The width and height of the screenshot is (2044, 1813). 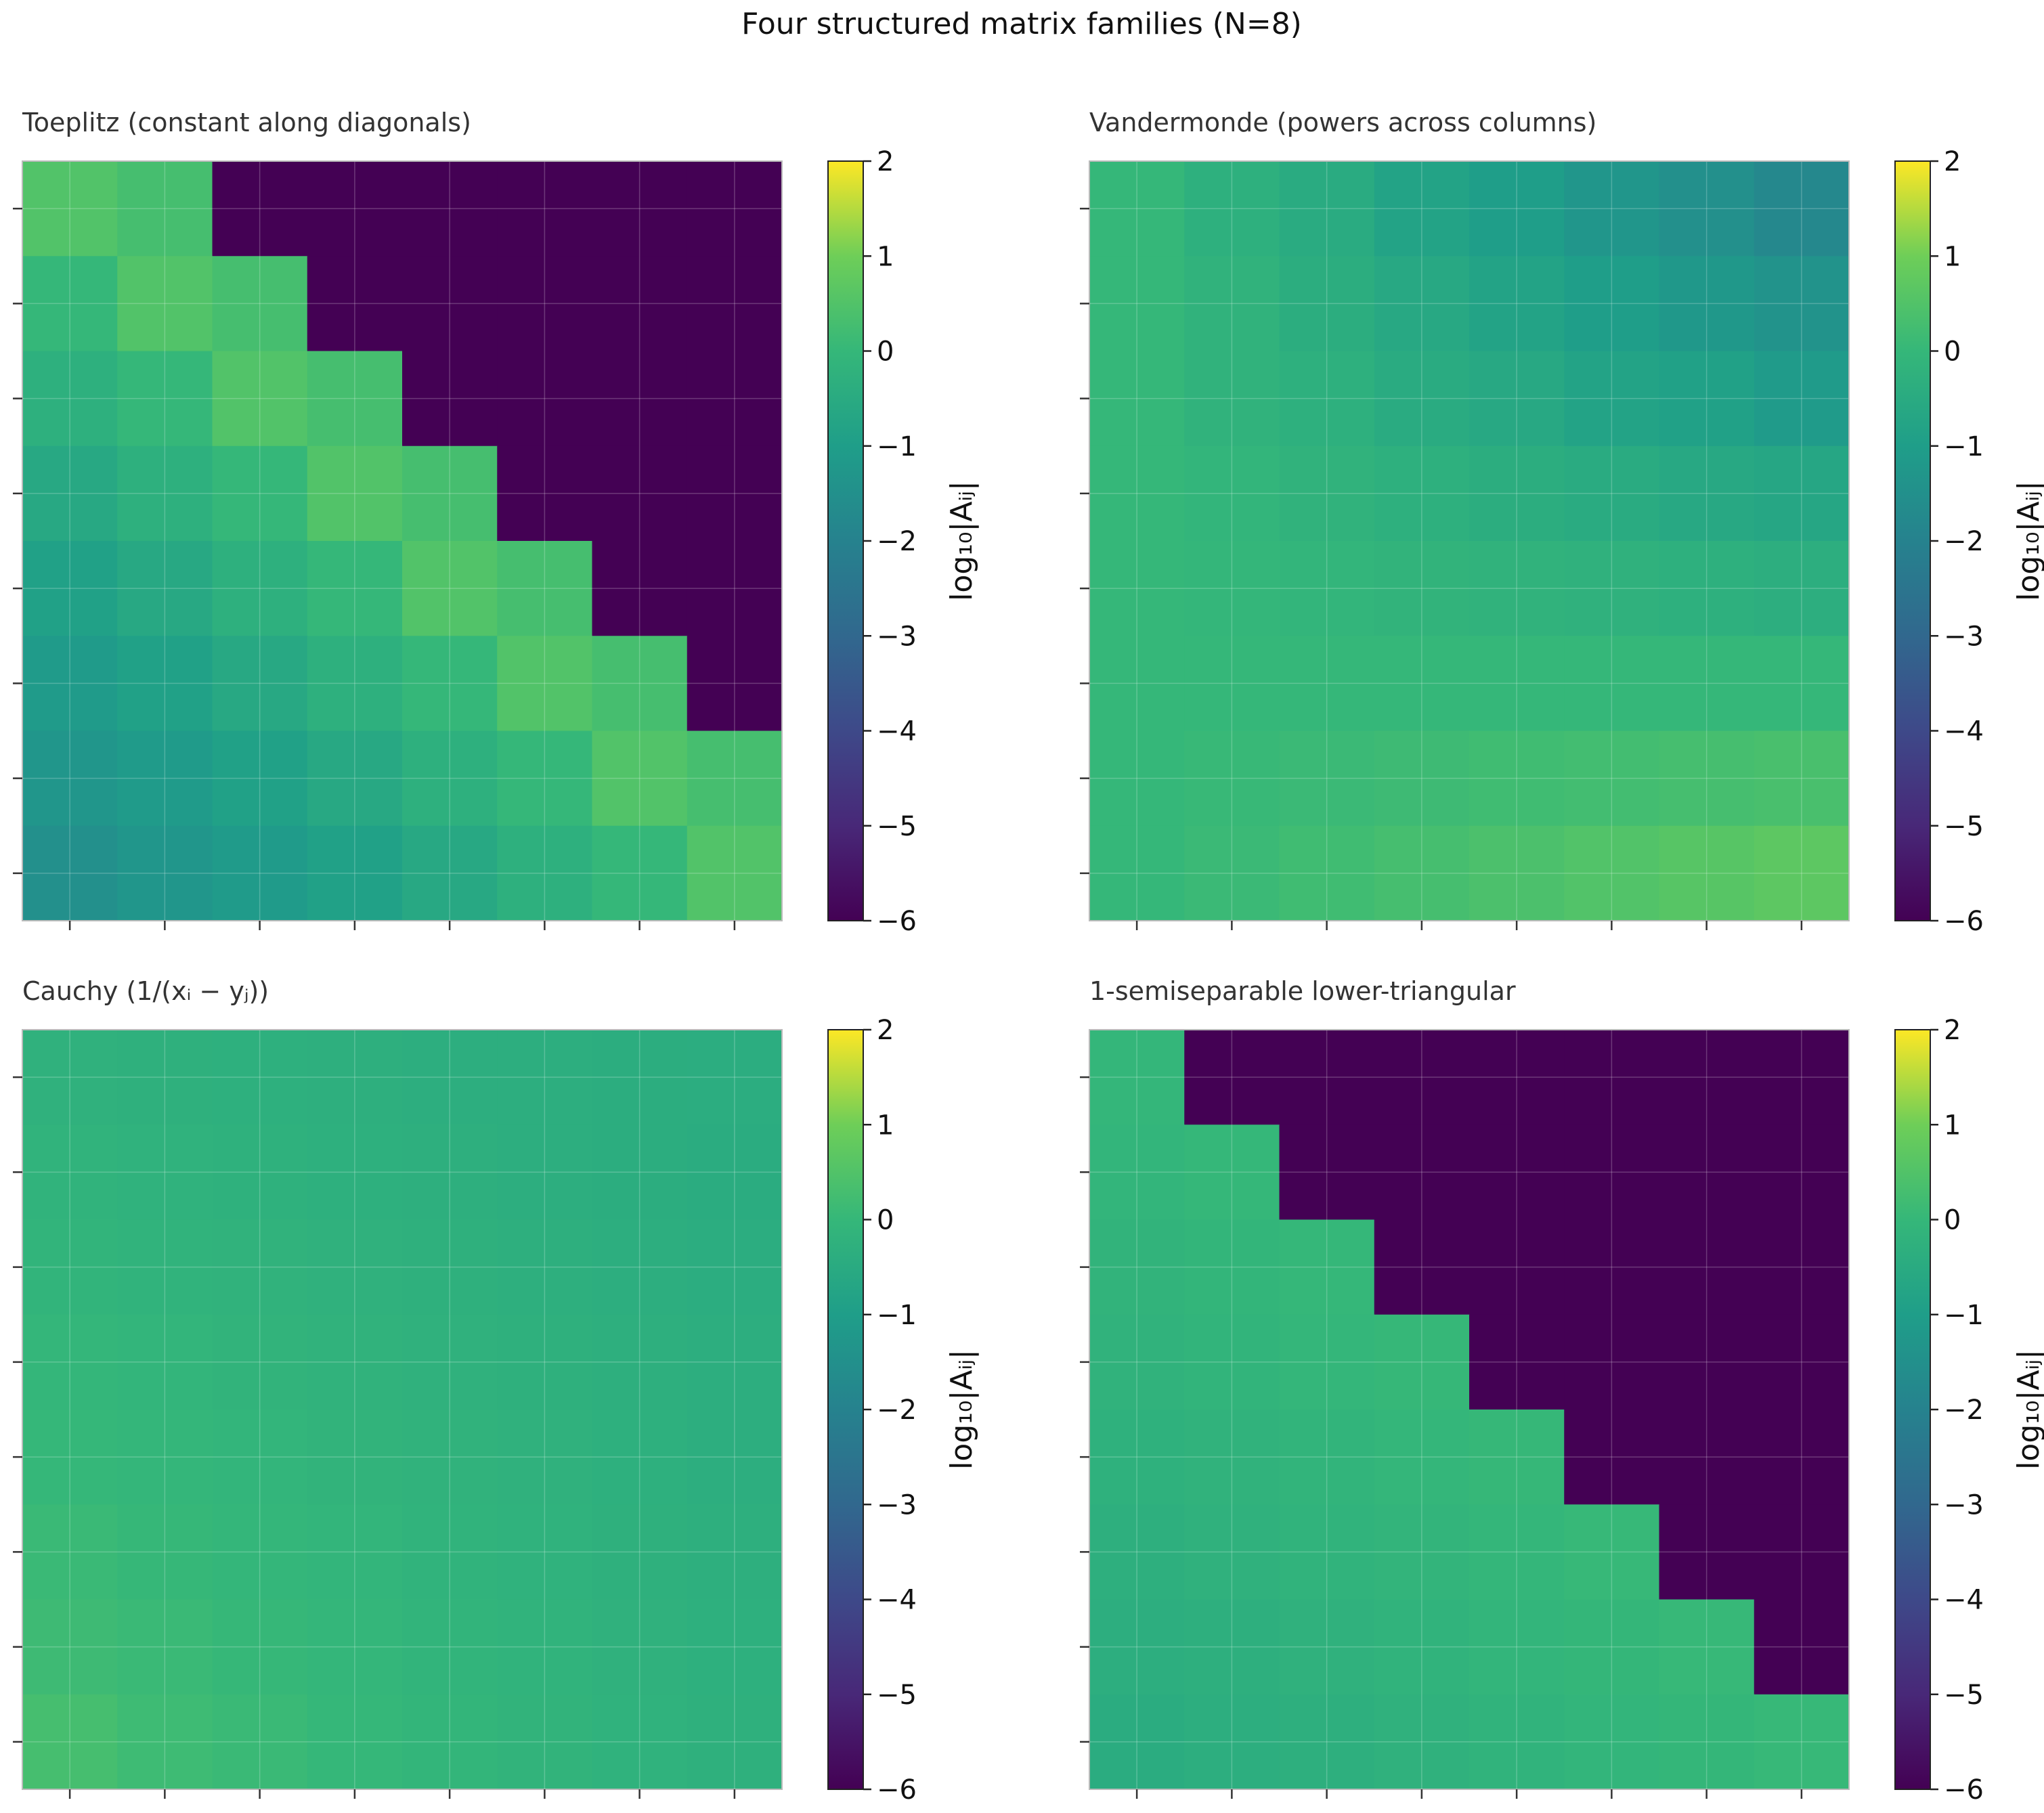 What do you see at coordinates (885, 1125) in the screenshot?
I see `colorbar-tick-label: 1` at bounding box center [885, 1125].